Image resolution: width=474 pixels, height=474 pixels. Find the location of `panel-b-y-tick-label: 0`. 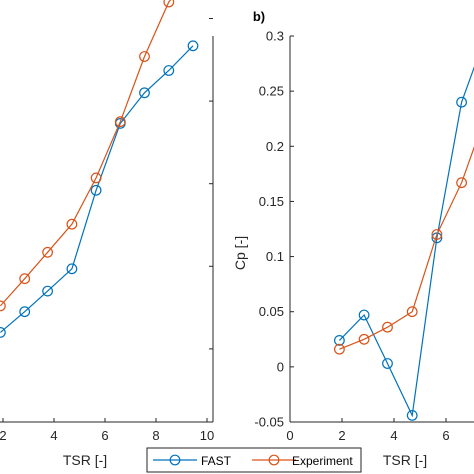

panel-b-y-tick-label: 0 is located at coordinates (280, 366).